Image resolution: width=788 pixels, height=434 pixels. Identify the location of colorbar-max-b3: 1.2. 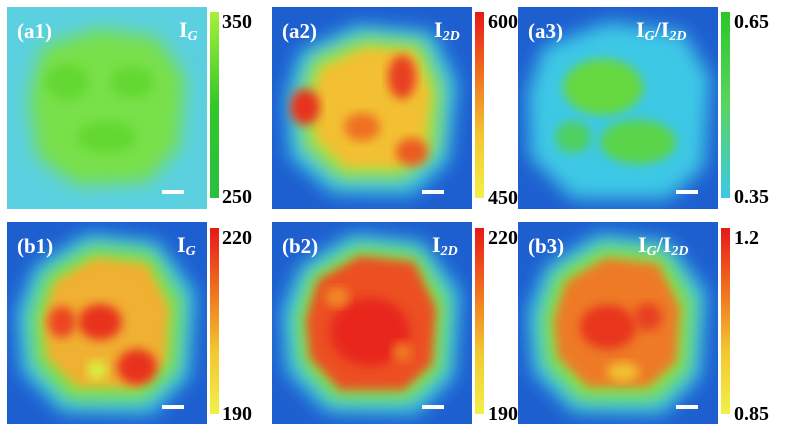
(746, 238).